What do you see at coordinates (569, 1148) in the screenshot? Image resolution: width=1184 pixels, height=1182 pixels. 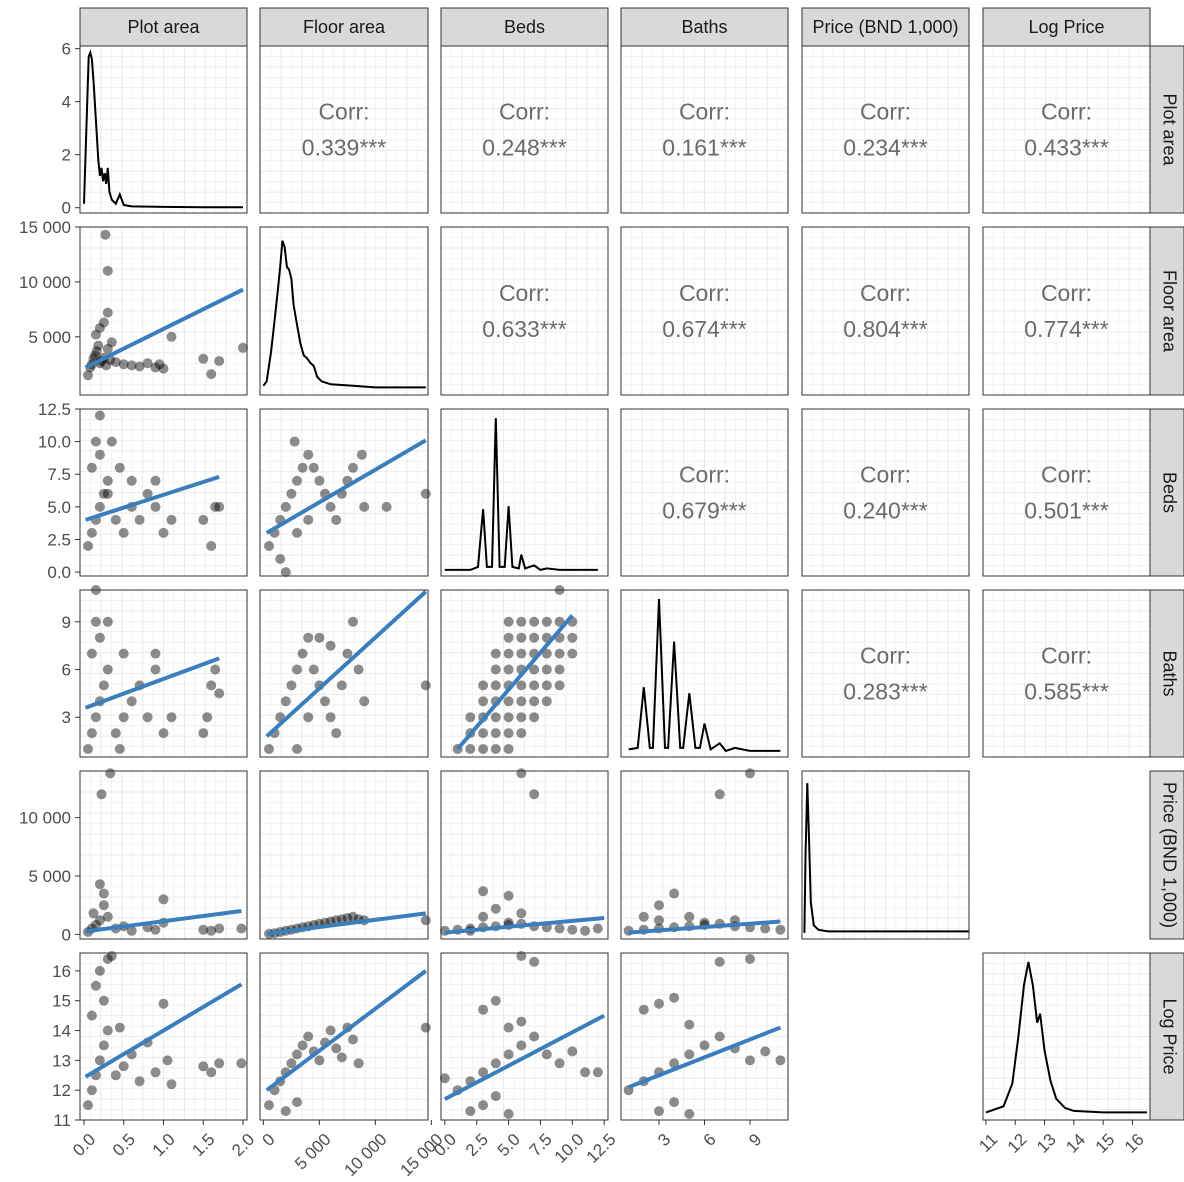 I see `x-tick-label: 10.0` at bounding box center [569, 1148].